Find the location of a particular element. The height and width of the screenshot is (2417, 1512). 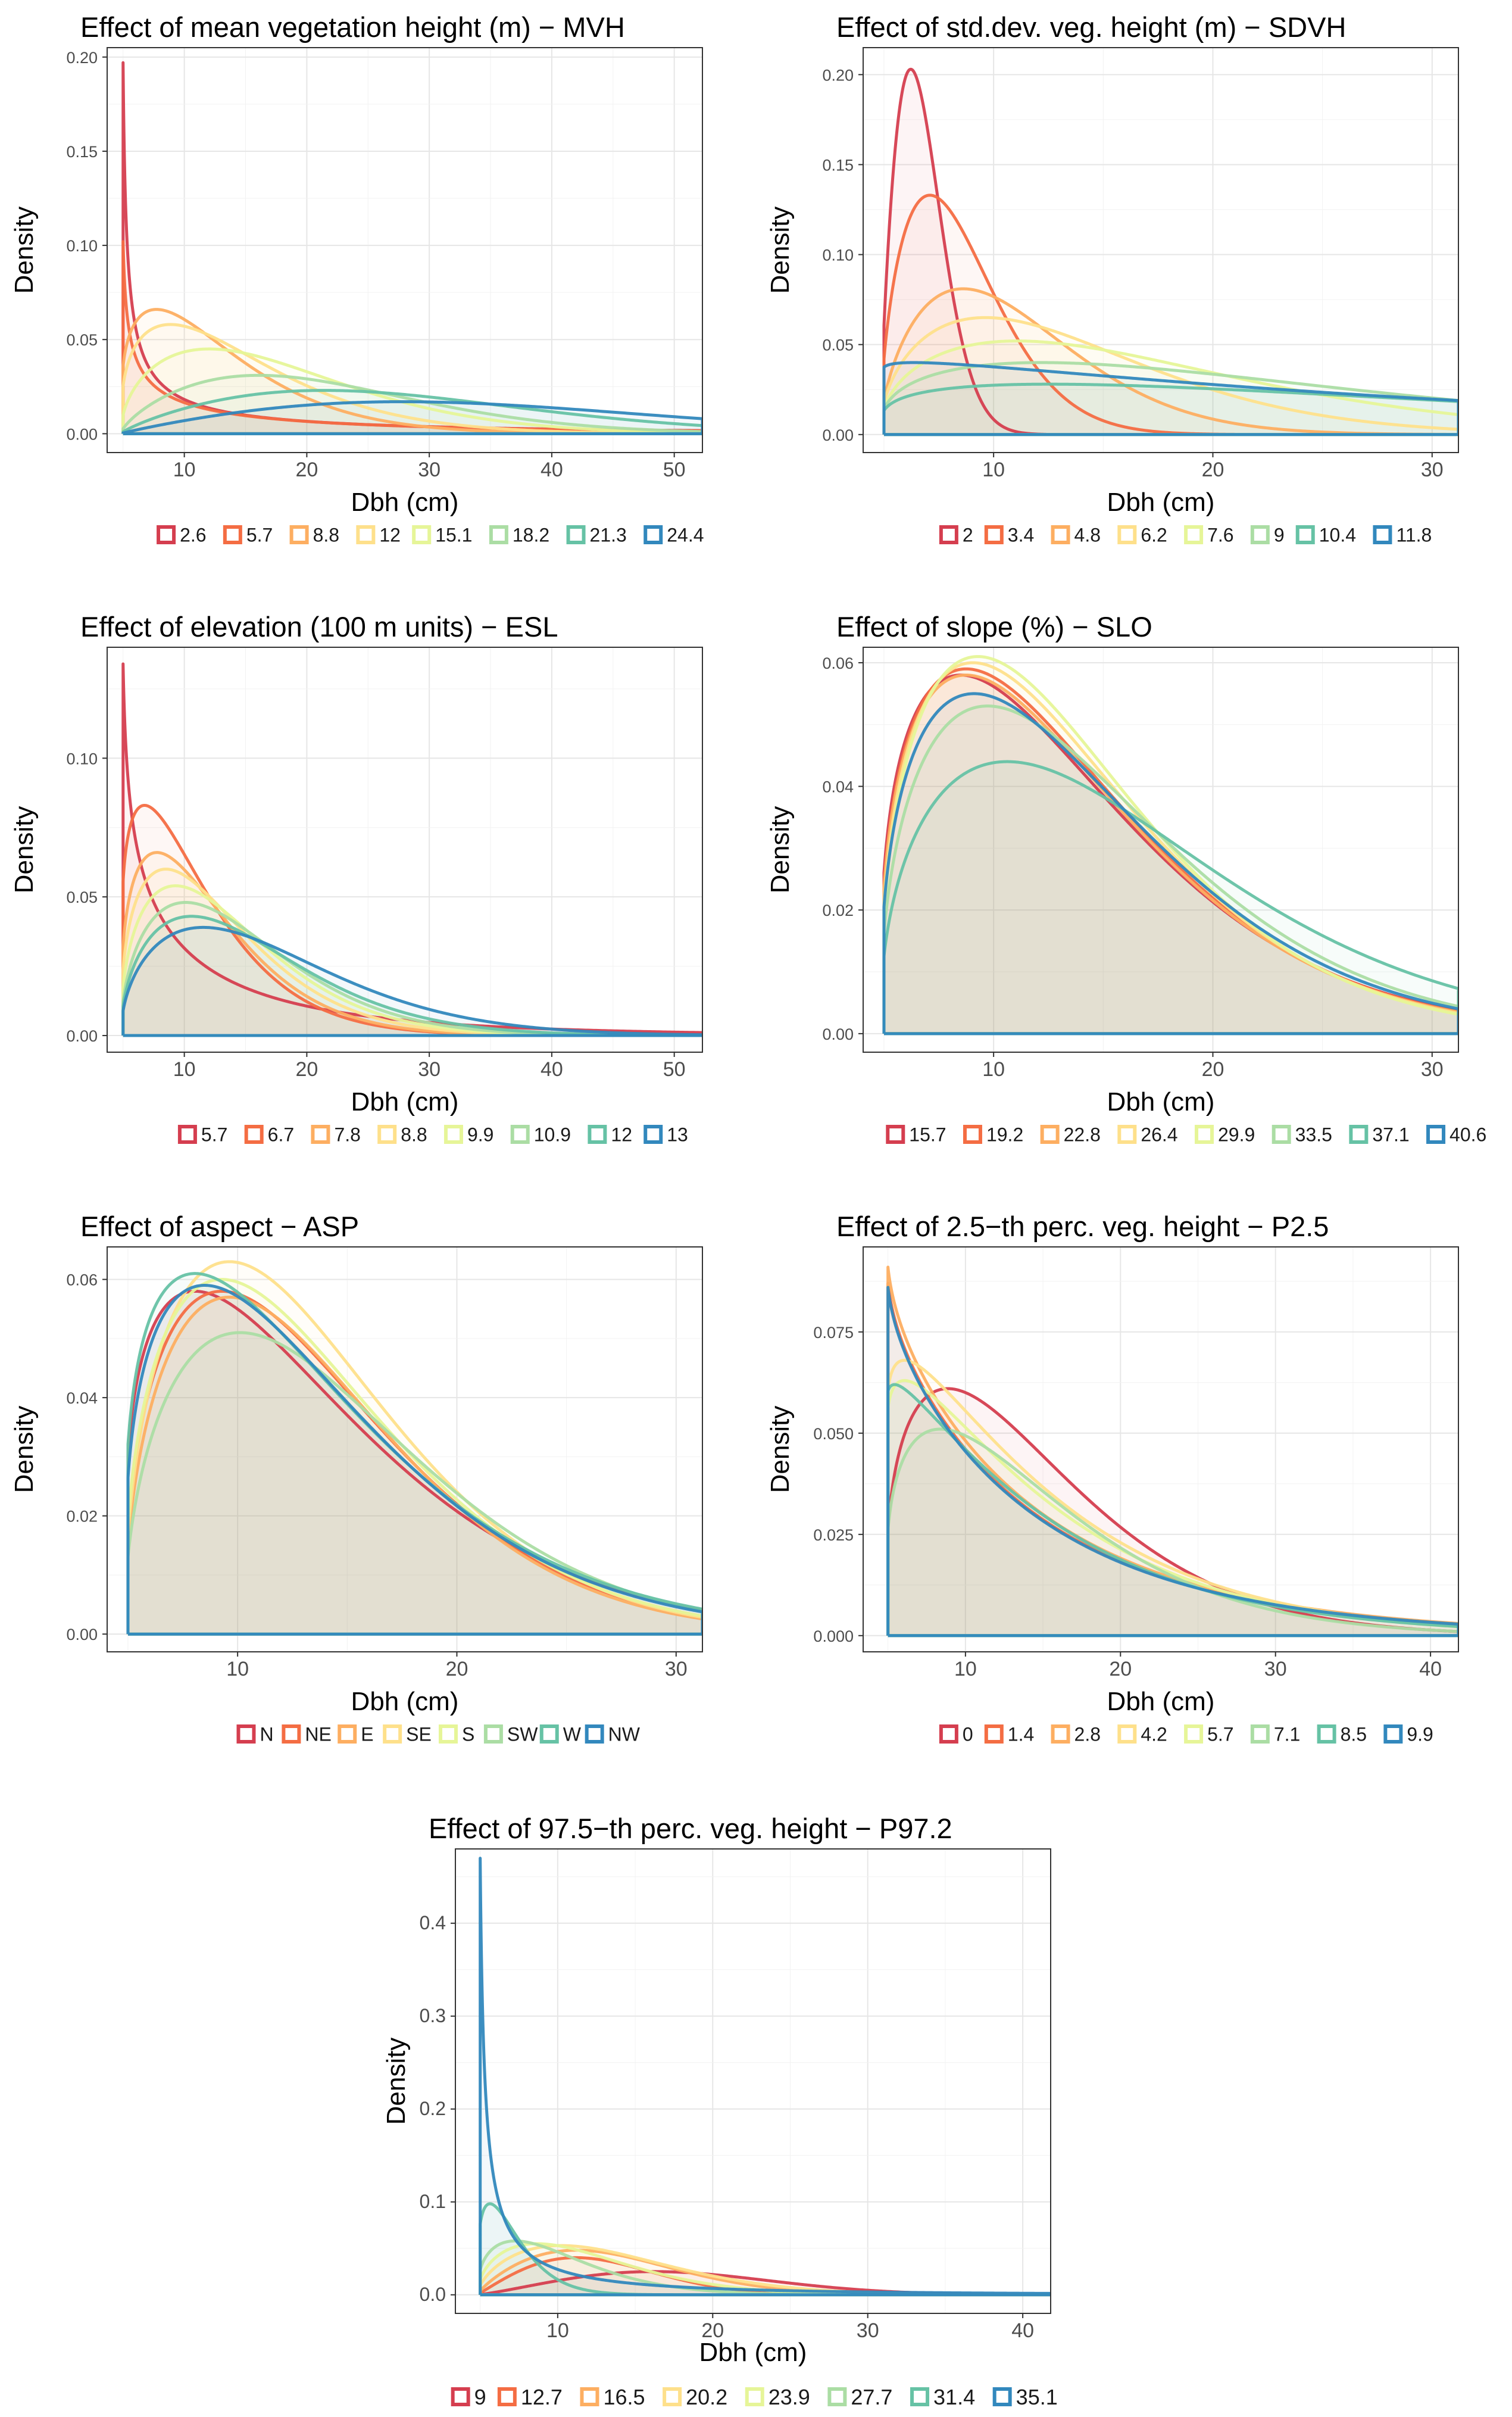

legend-label-24.4: 24.4 is located at coordinates (685, 535).